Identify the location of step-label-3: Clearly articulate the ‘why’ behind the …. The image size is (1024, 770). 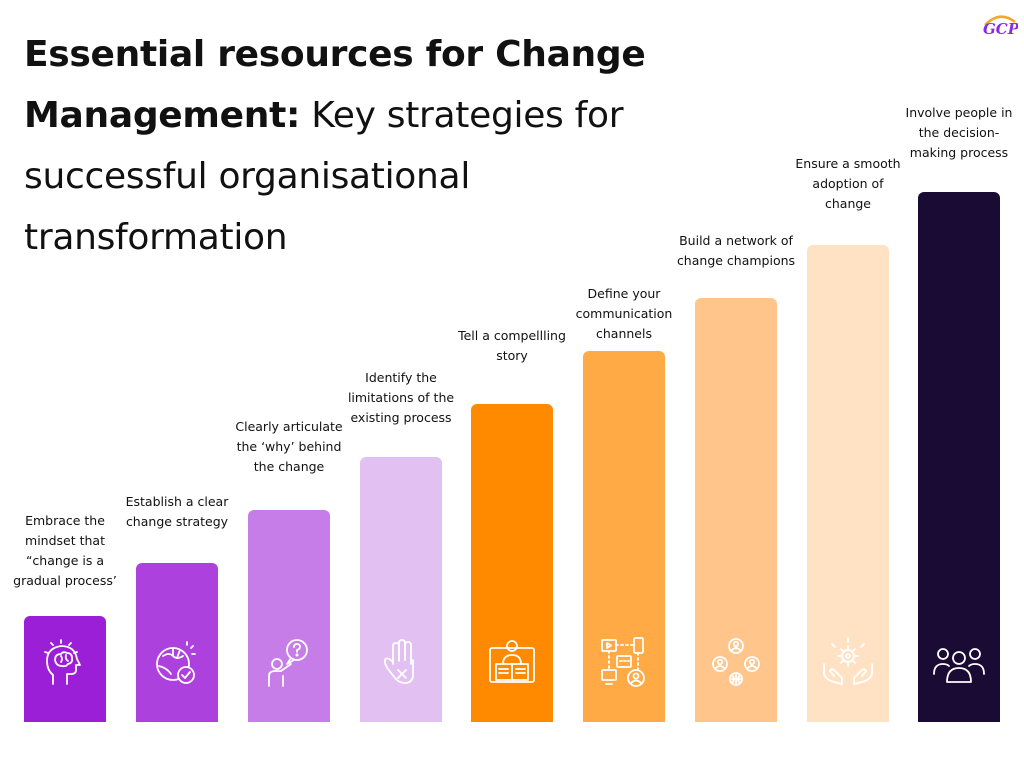
(289, 446).